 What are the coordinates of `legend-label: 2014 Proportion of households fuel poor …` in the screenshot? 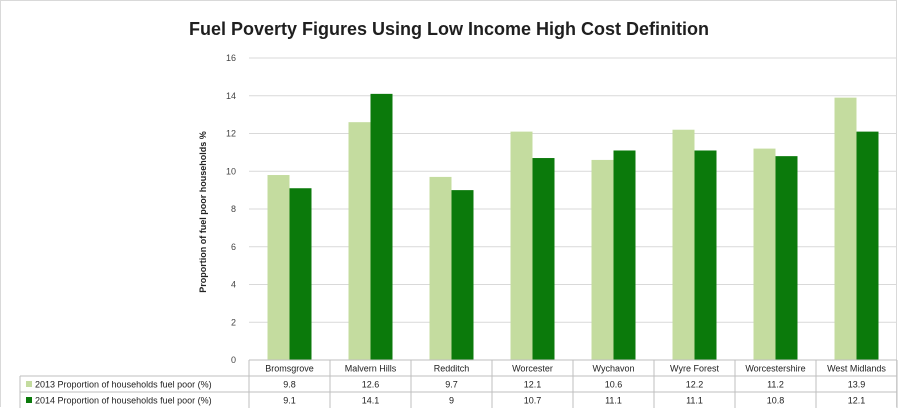 It's located at (123, 401).